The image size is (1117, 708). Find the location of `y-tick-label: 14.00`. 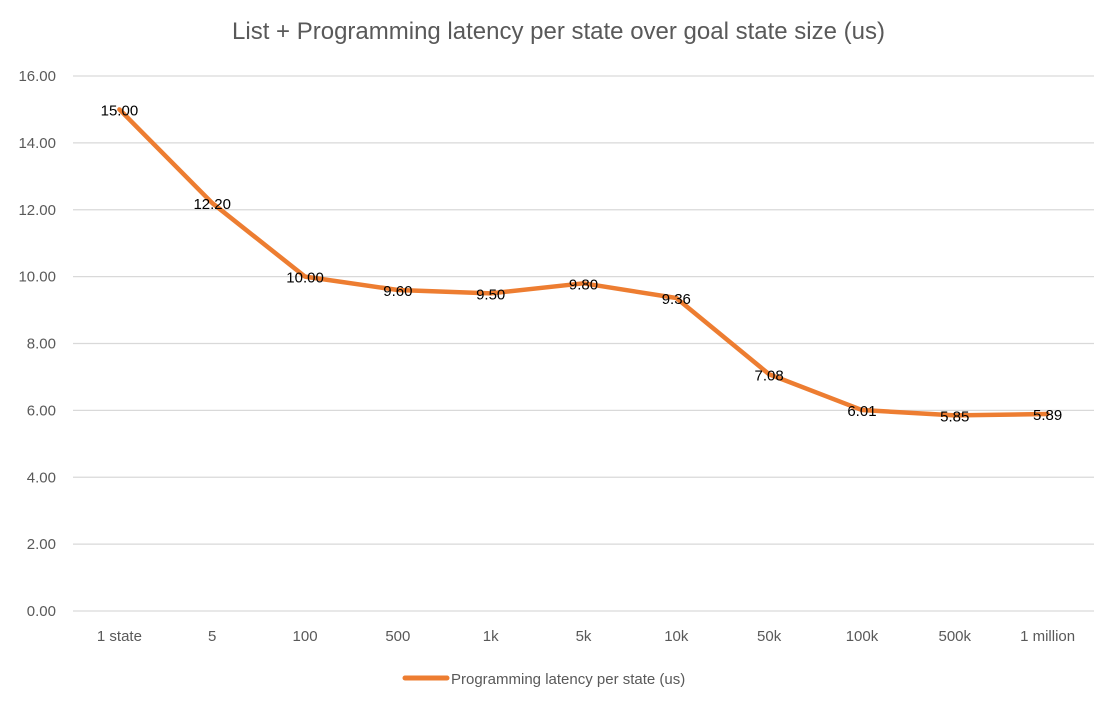

y-tick-label: 14.00 is located at coordinates (37, 143).